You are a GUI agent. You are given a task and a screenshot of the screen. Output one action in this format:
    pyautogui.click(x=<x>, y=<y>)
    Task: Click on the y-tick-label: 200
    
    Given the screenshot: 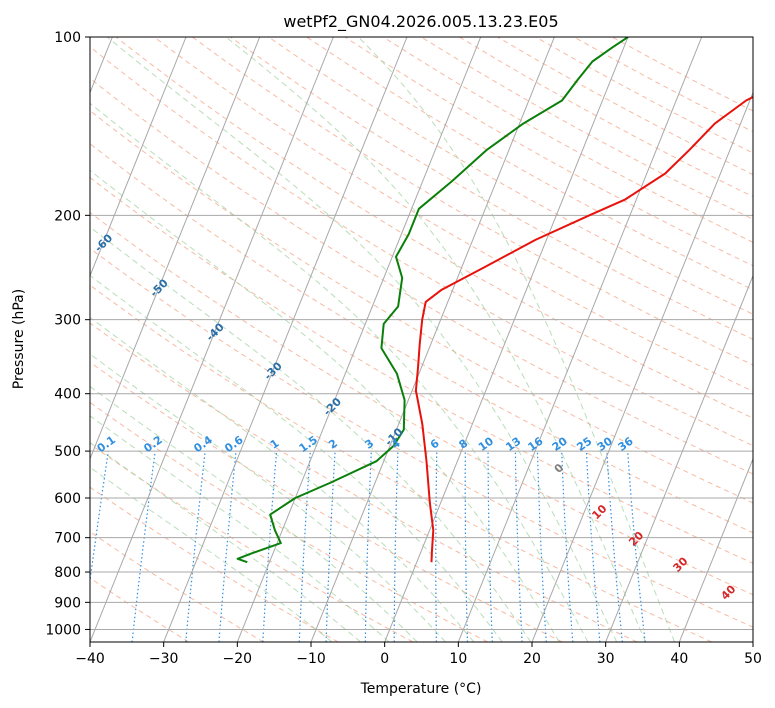 What is the action you would take?
    pyautogui.click(x=67, y=216)
    